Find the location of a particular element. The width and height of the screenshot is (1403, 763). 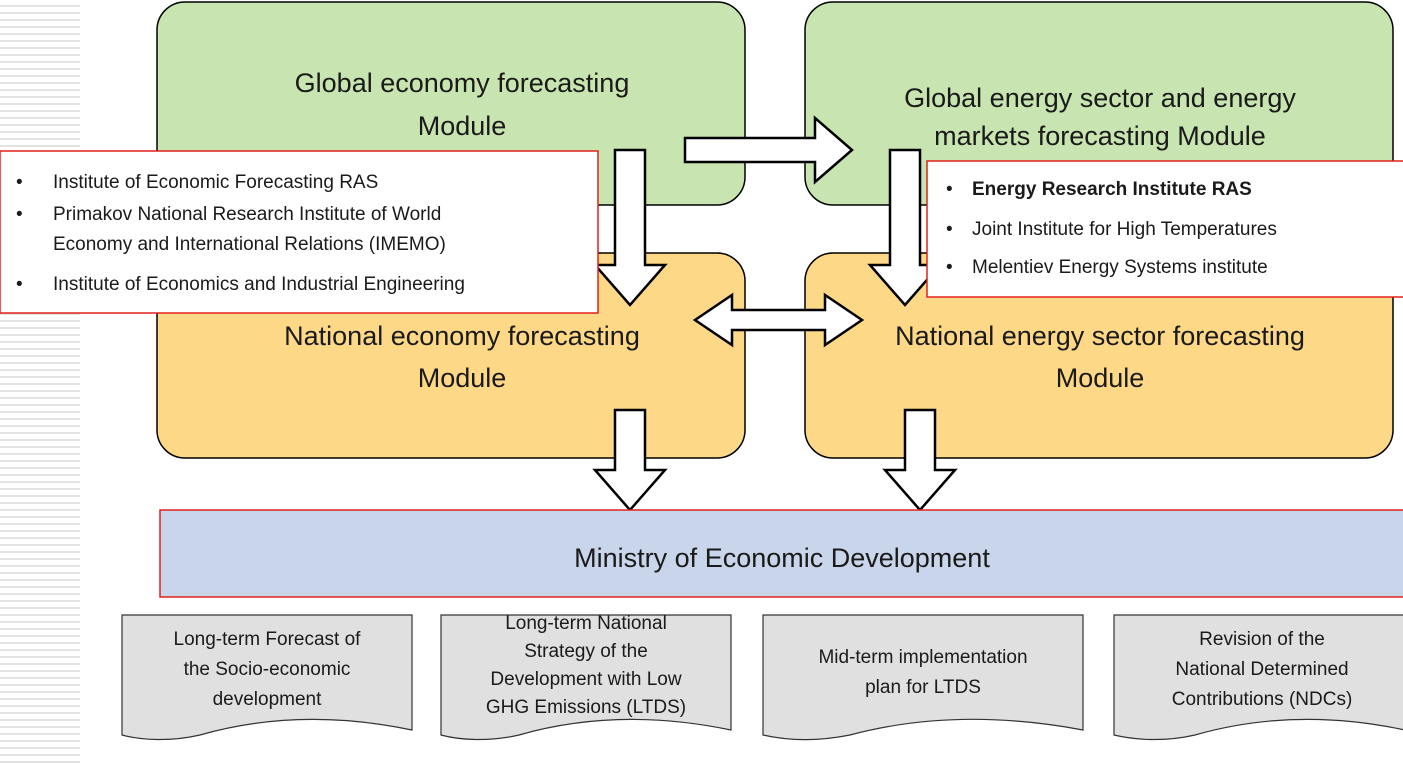

document-text: Revision of the is located at coordinates (1262, 639).